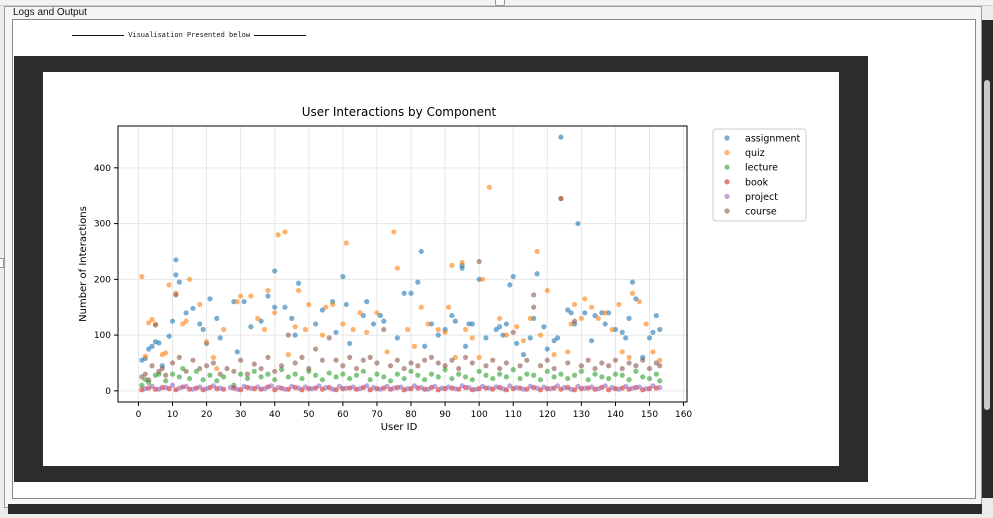 The width and height of the screenshot is (993, 518). I want to click on group-title: Logs and Output, so click(50, 13).